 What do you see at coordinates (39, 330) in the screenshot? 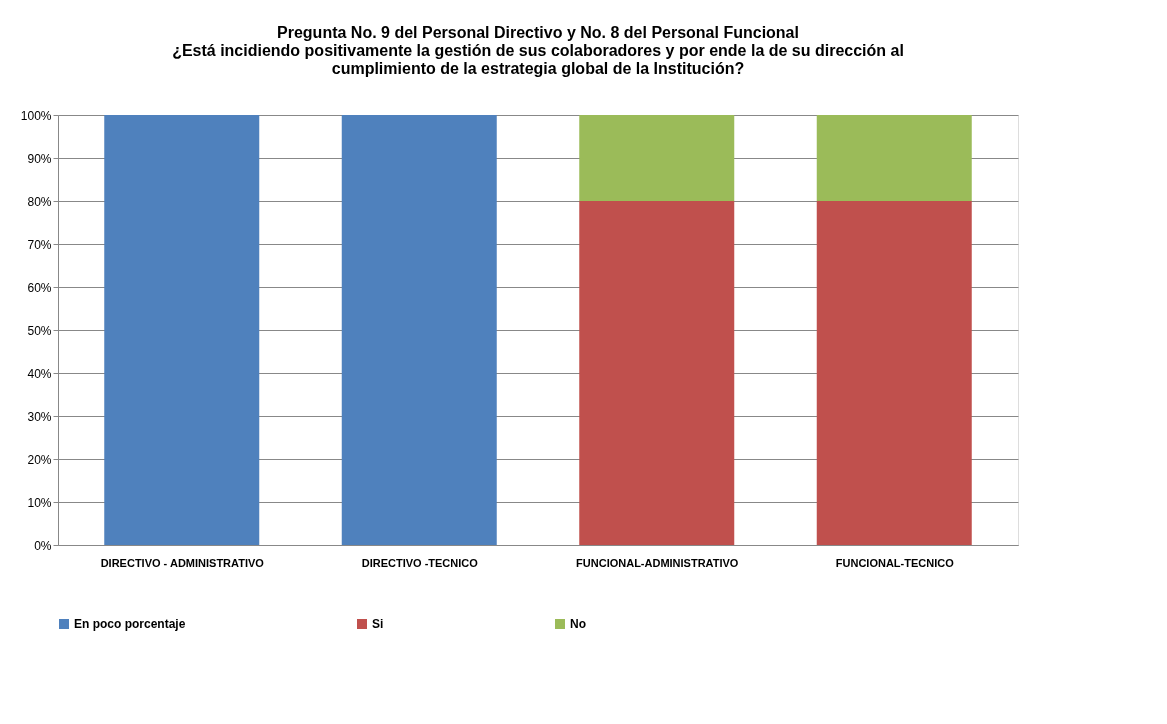
I see `y-tick-label: 50%` at bounding box center [39, 330].